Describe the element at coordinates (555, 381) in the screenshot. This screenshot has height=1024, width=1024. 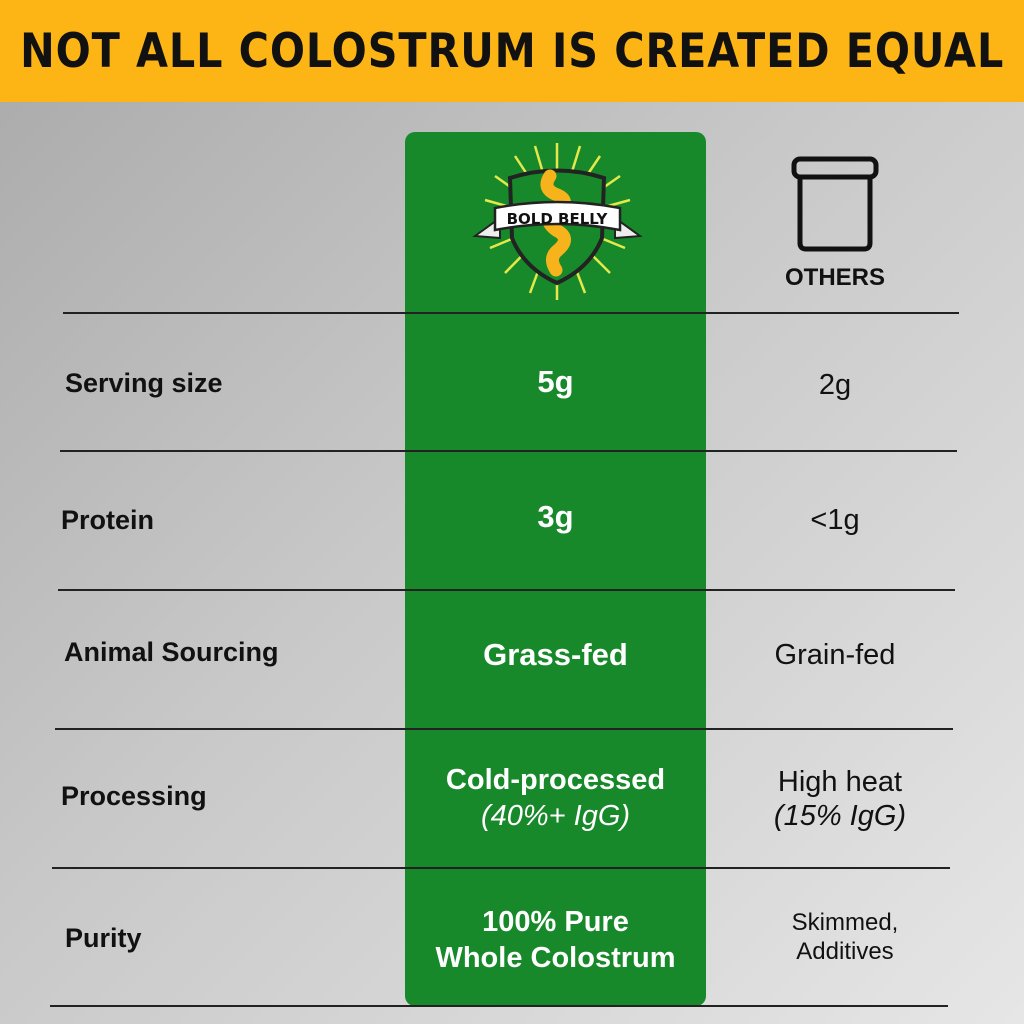
I see `brand-serving-size: 5g` at that location.